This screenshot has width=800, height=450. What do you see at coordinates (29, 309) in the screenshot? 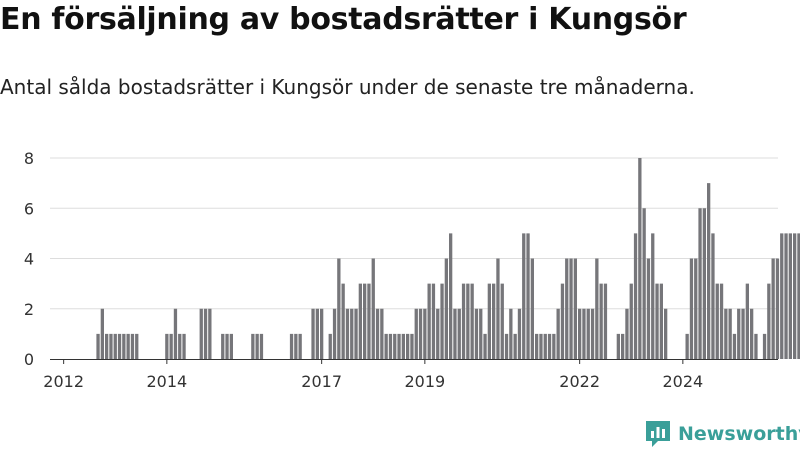
I see `y-tick-label: 2` at bounding box center [29, 309].